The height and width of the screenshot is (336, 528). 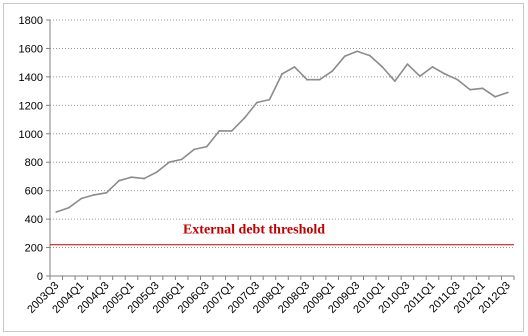 What do you see at coordinates (106, 192) in the screenshot?
I see `data-point-2004Q3` at bounding box center [106, 192].